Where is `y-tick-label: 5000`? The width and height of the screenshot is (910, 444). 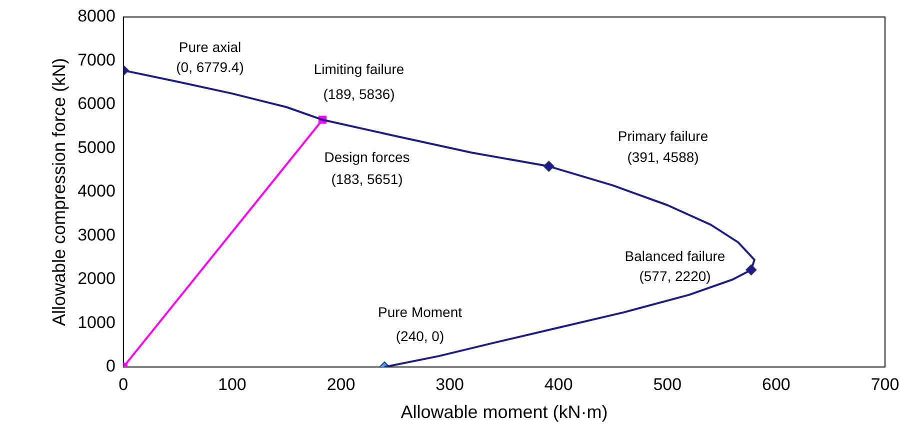
y-tick-label: 5000 is located at coordinates (97, 147).